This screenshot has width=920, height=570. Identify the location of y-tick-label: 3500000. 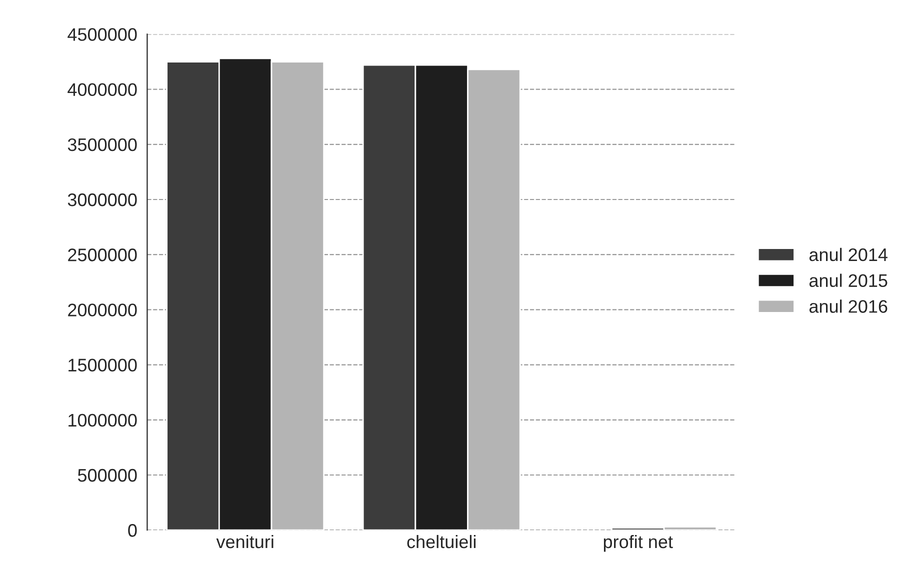
(102, 145).